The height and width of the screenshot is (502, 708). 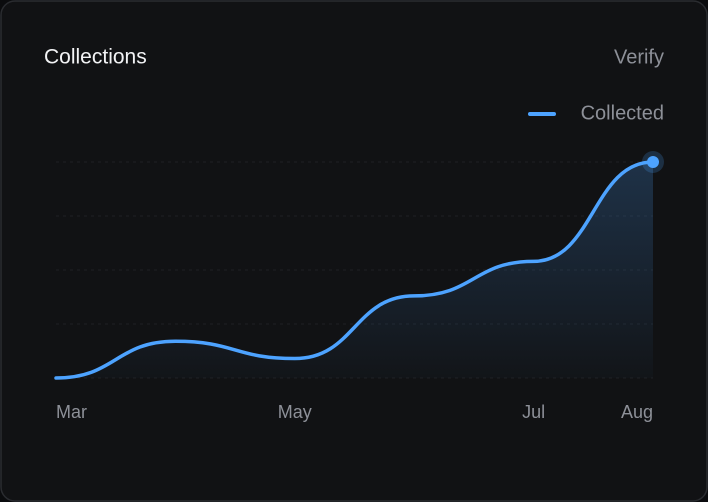 What do you see at coordinates (637, 412) in the screenshot?
I see `x-tick-label: Aug` at bounding box center [637, 412].